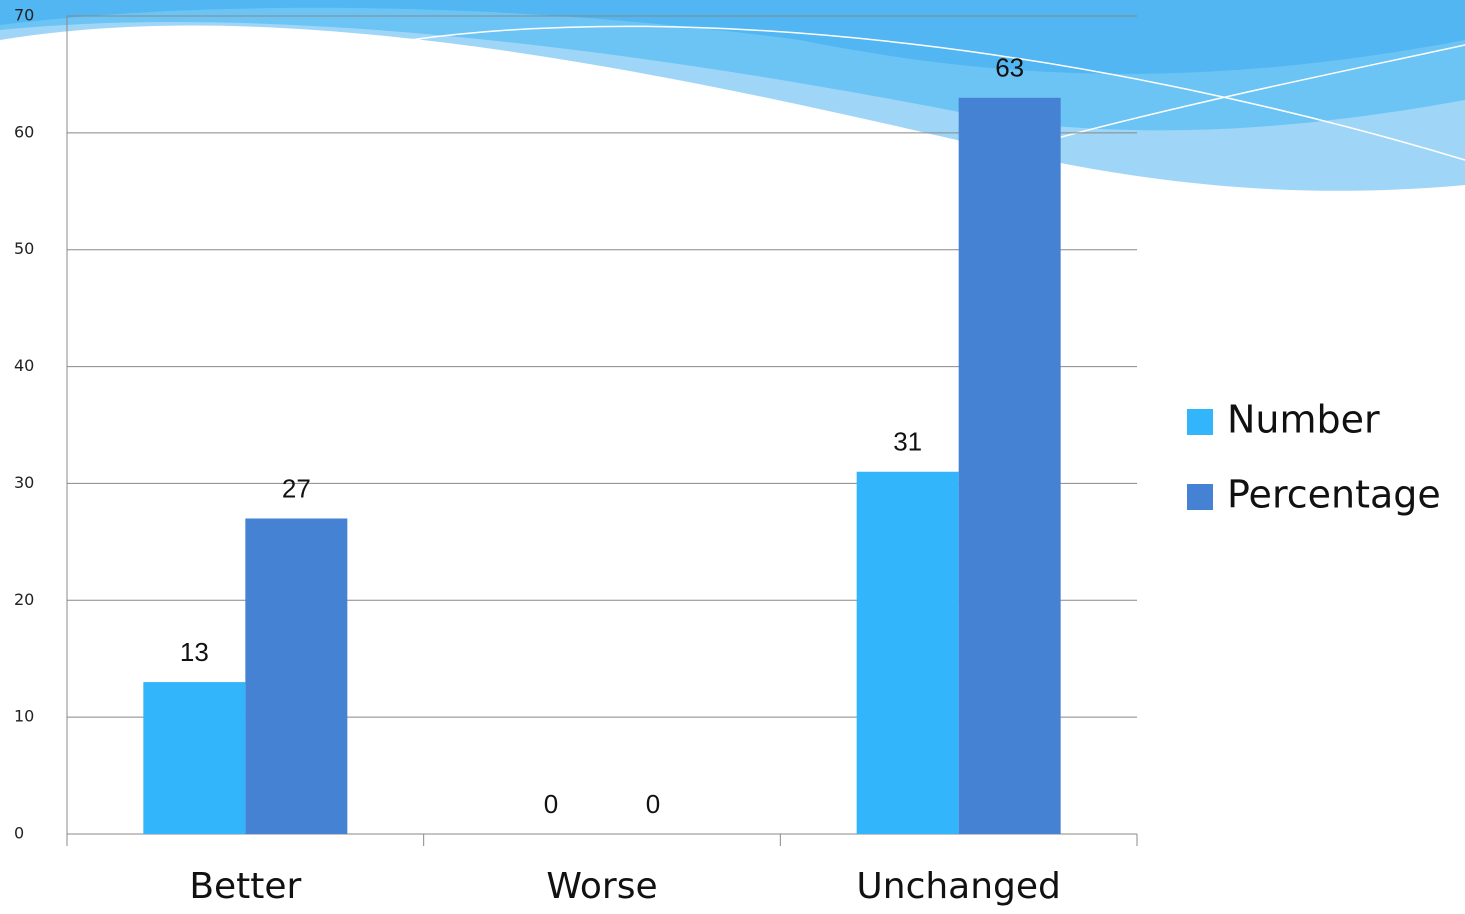  Describe the element at coordinates (24, 131) in the screenshot. I see `y-tick-label: 60` at that location.